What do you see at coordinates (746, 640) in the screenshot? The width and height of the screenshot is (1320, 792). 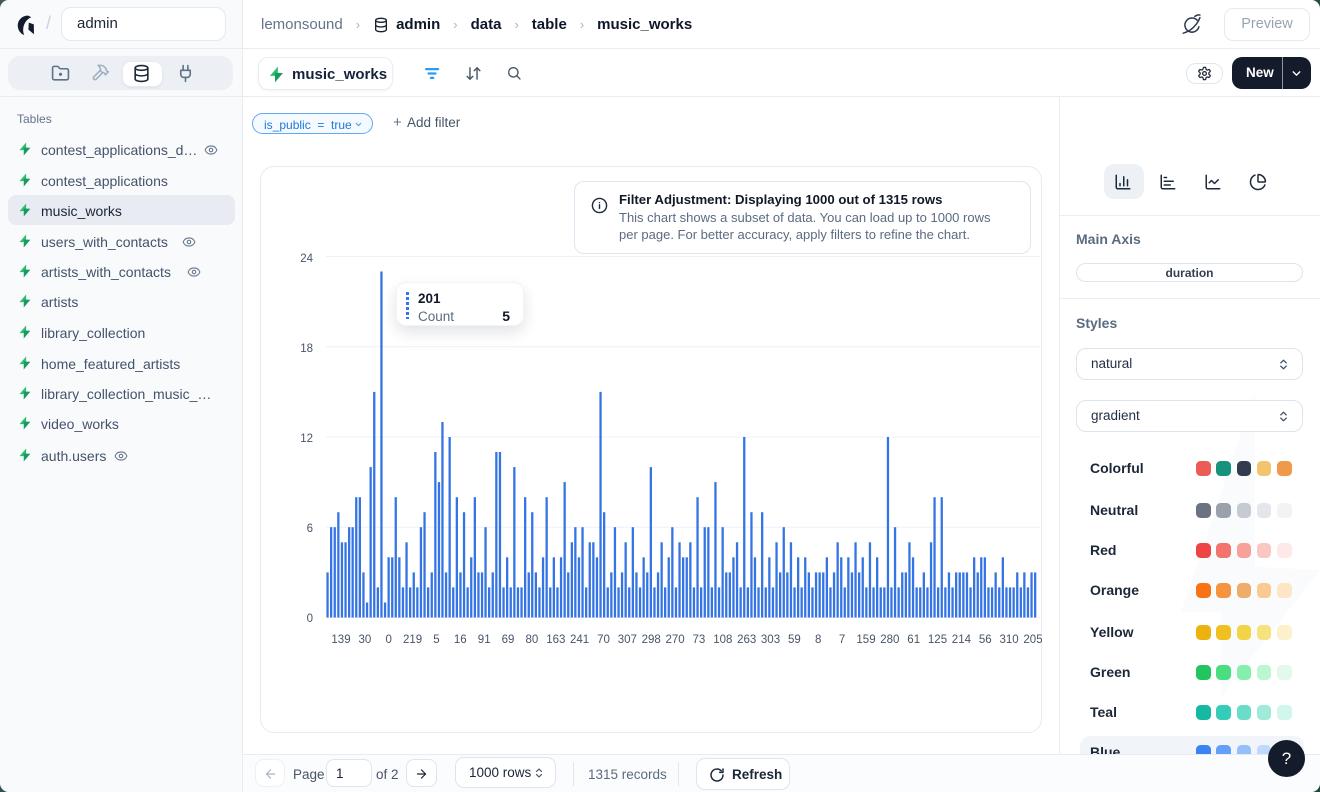 I see `svg-text: 263` at bounding box center [746, 640].